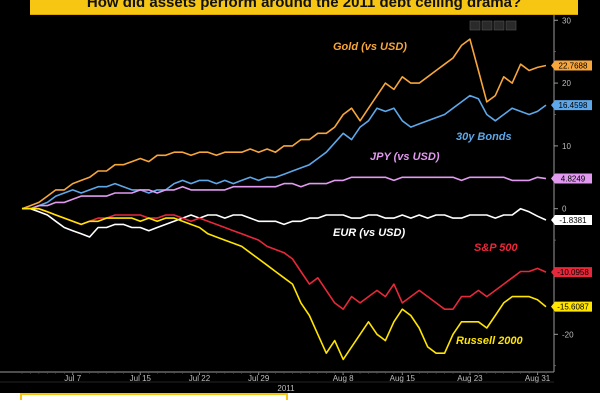  I want to click on last-value-badge-russell-2000: -15.6087, so click(571, 306).